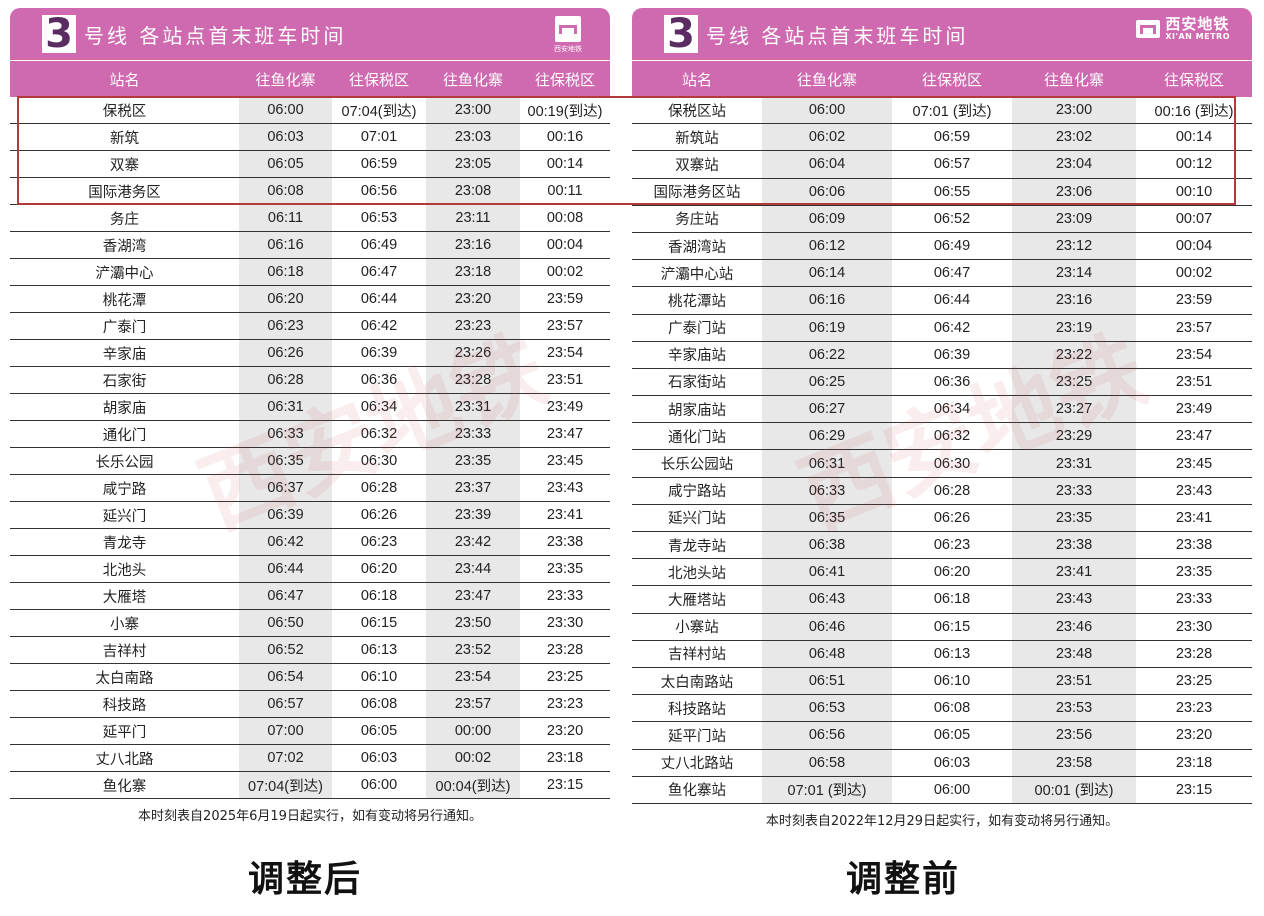 Image resolution: width=1264 pixels, height=916 pixels. What do you see at coordinates (1194, 518) in the screenshot?
I see `last-to-baoshuiqu-cell: 23:41` at bounding box center [1194, 518].